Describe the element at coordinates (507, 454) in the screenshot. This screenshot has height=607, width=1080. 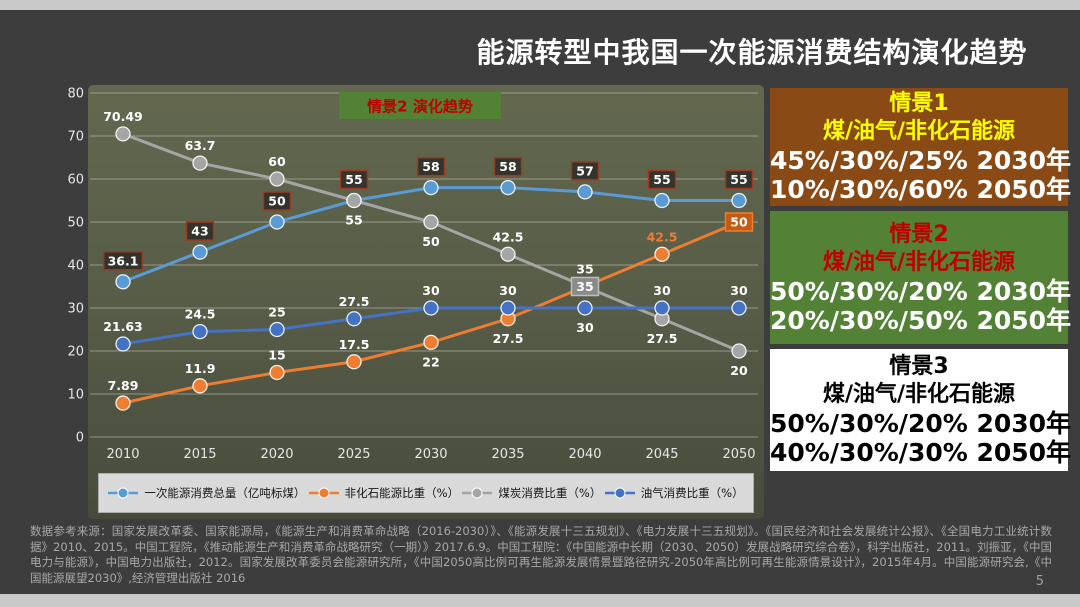
I see `x-tick-label: 2035` at that location.